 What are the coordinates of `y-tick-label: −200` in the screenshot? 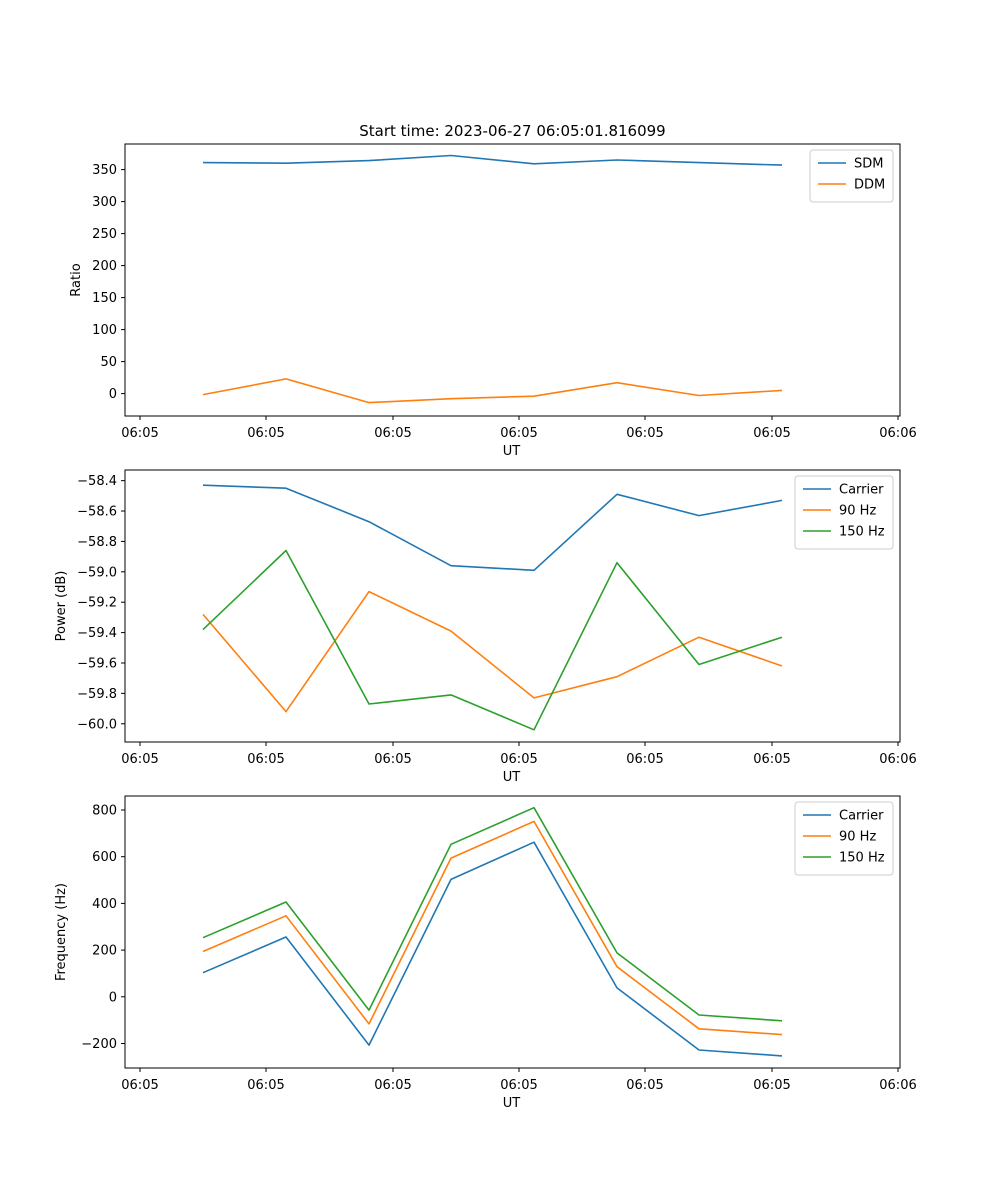 It's located at (99, 1044).